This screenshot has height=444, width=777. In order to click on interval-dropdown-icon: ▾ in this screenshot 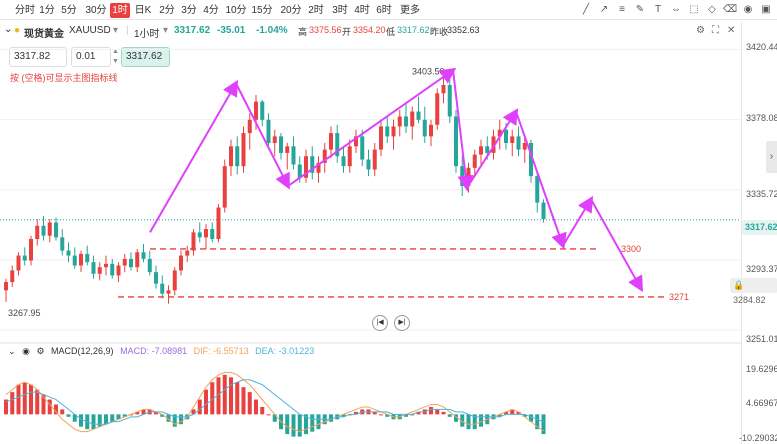, I will do `click(166, 30)`.